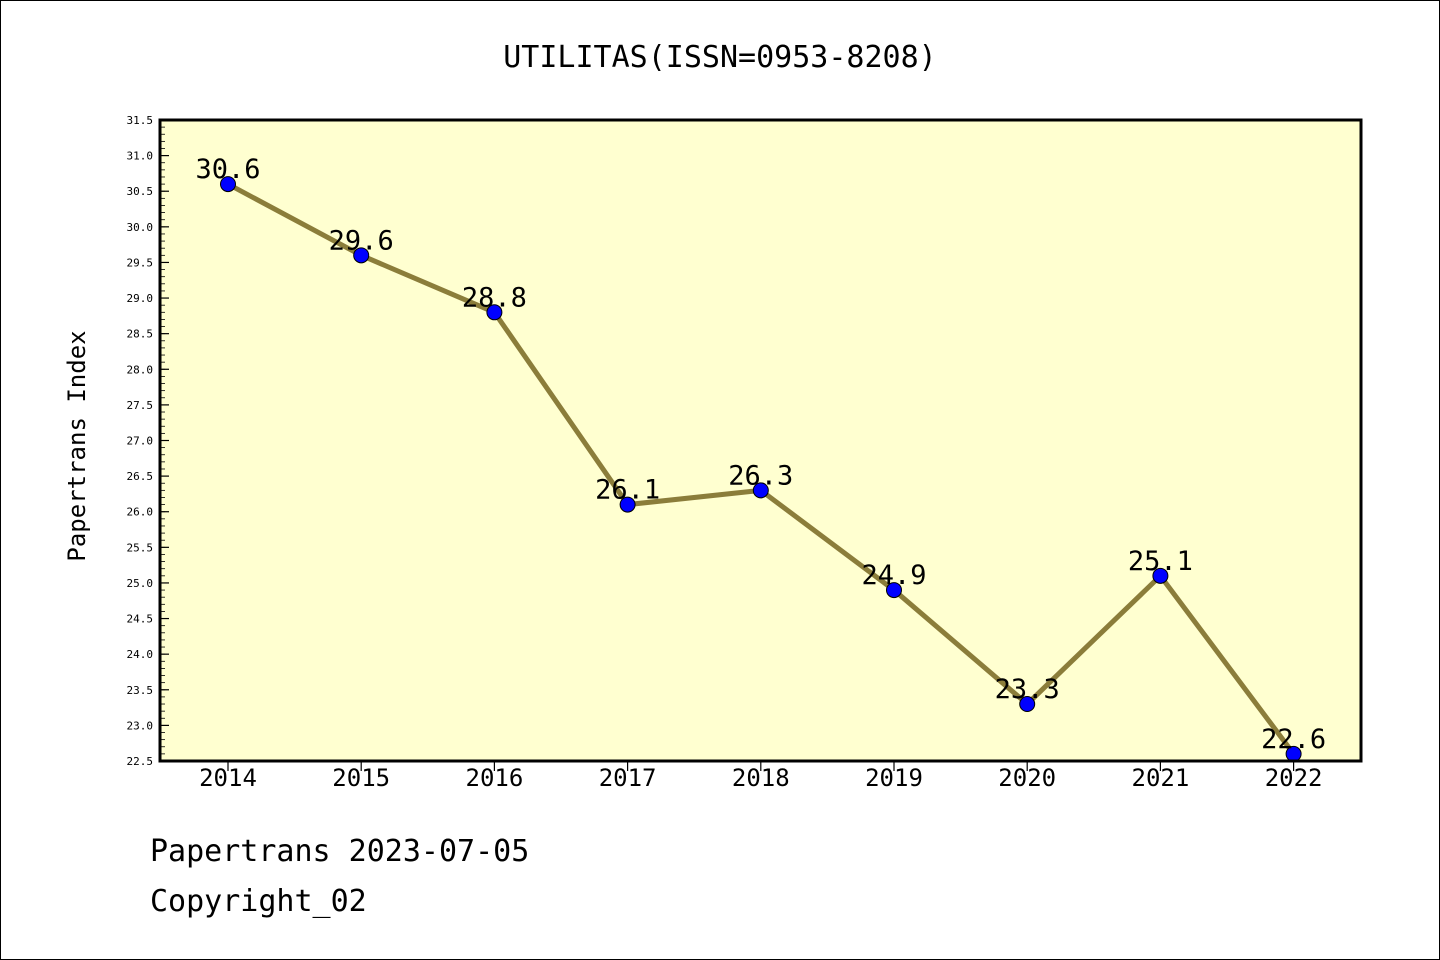  What do you see at coordinates (140, 512) in the screenshot?
I see `y-tick-label: 26.0` at bounding box center [140, 512].